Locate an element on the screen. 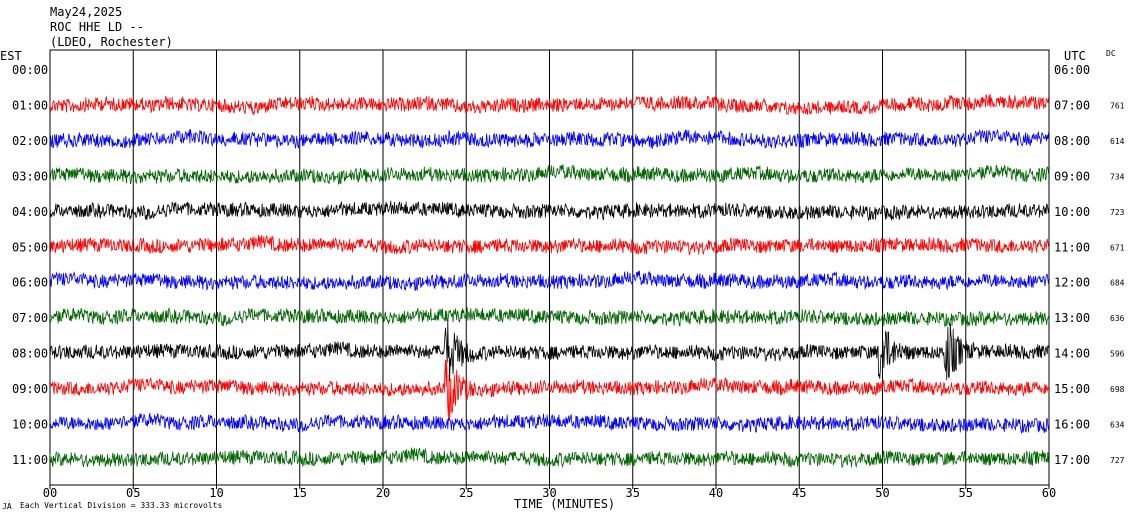  utc-label: 15:00 is located at coordinates (1072, 389).